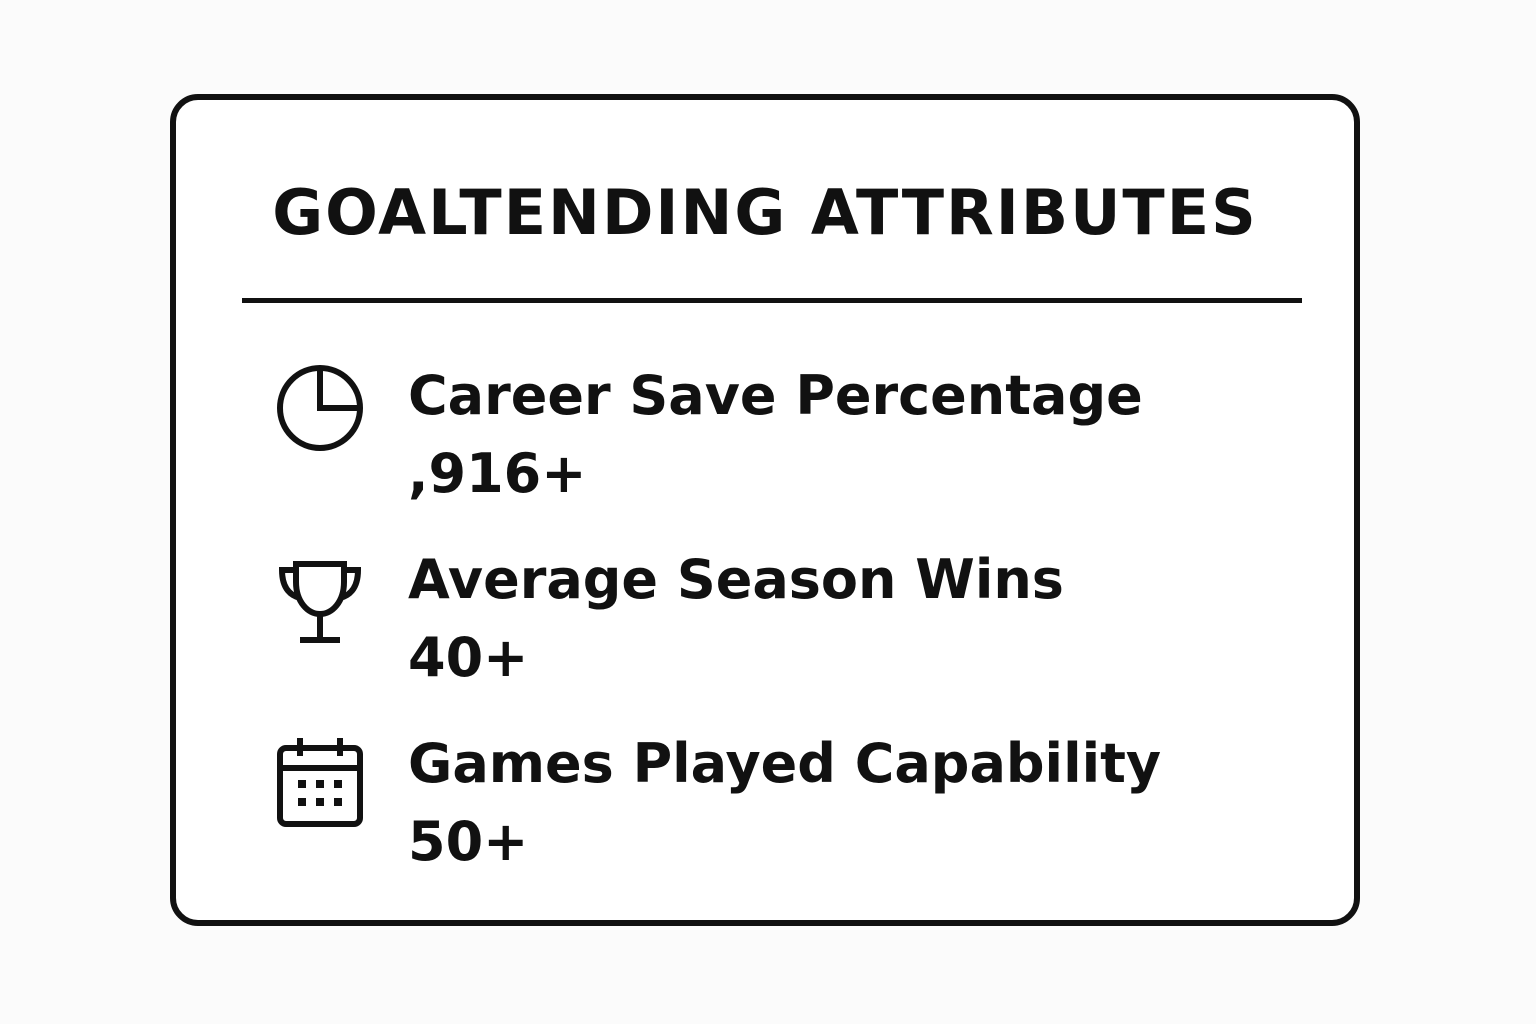  Describe the element at coordinates (785, 763) in the screenshot. I see `attribute-label: Games Played Capability` at that location.